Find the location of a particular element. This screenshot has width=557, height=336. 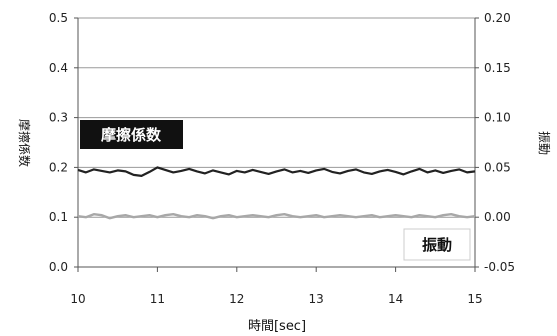

legend-friction-label: 摩擦係数 is located at coordinates (131, 135).